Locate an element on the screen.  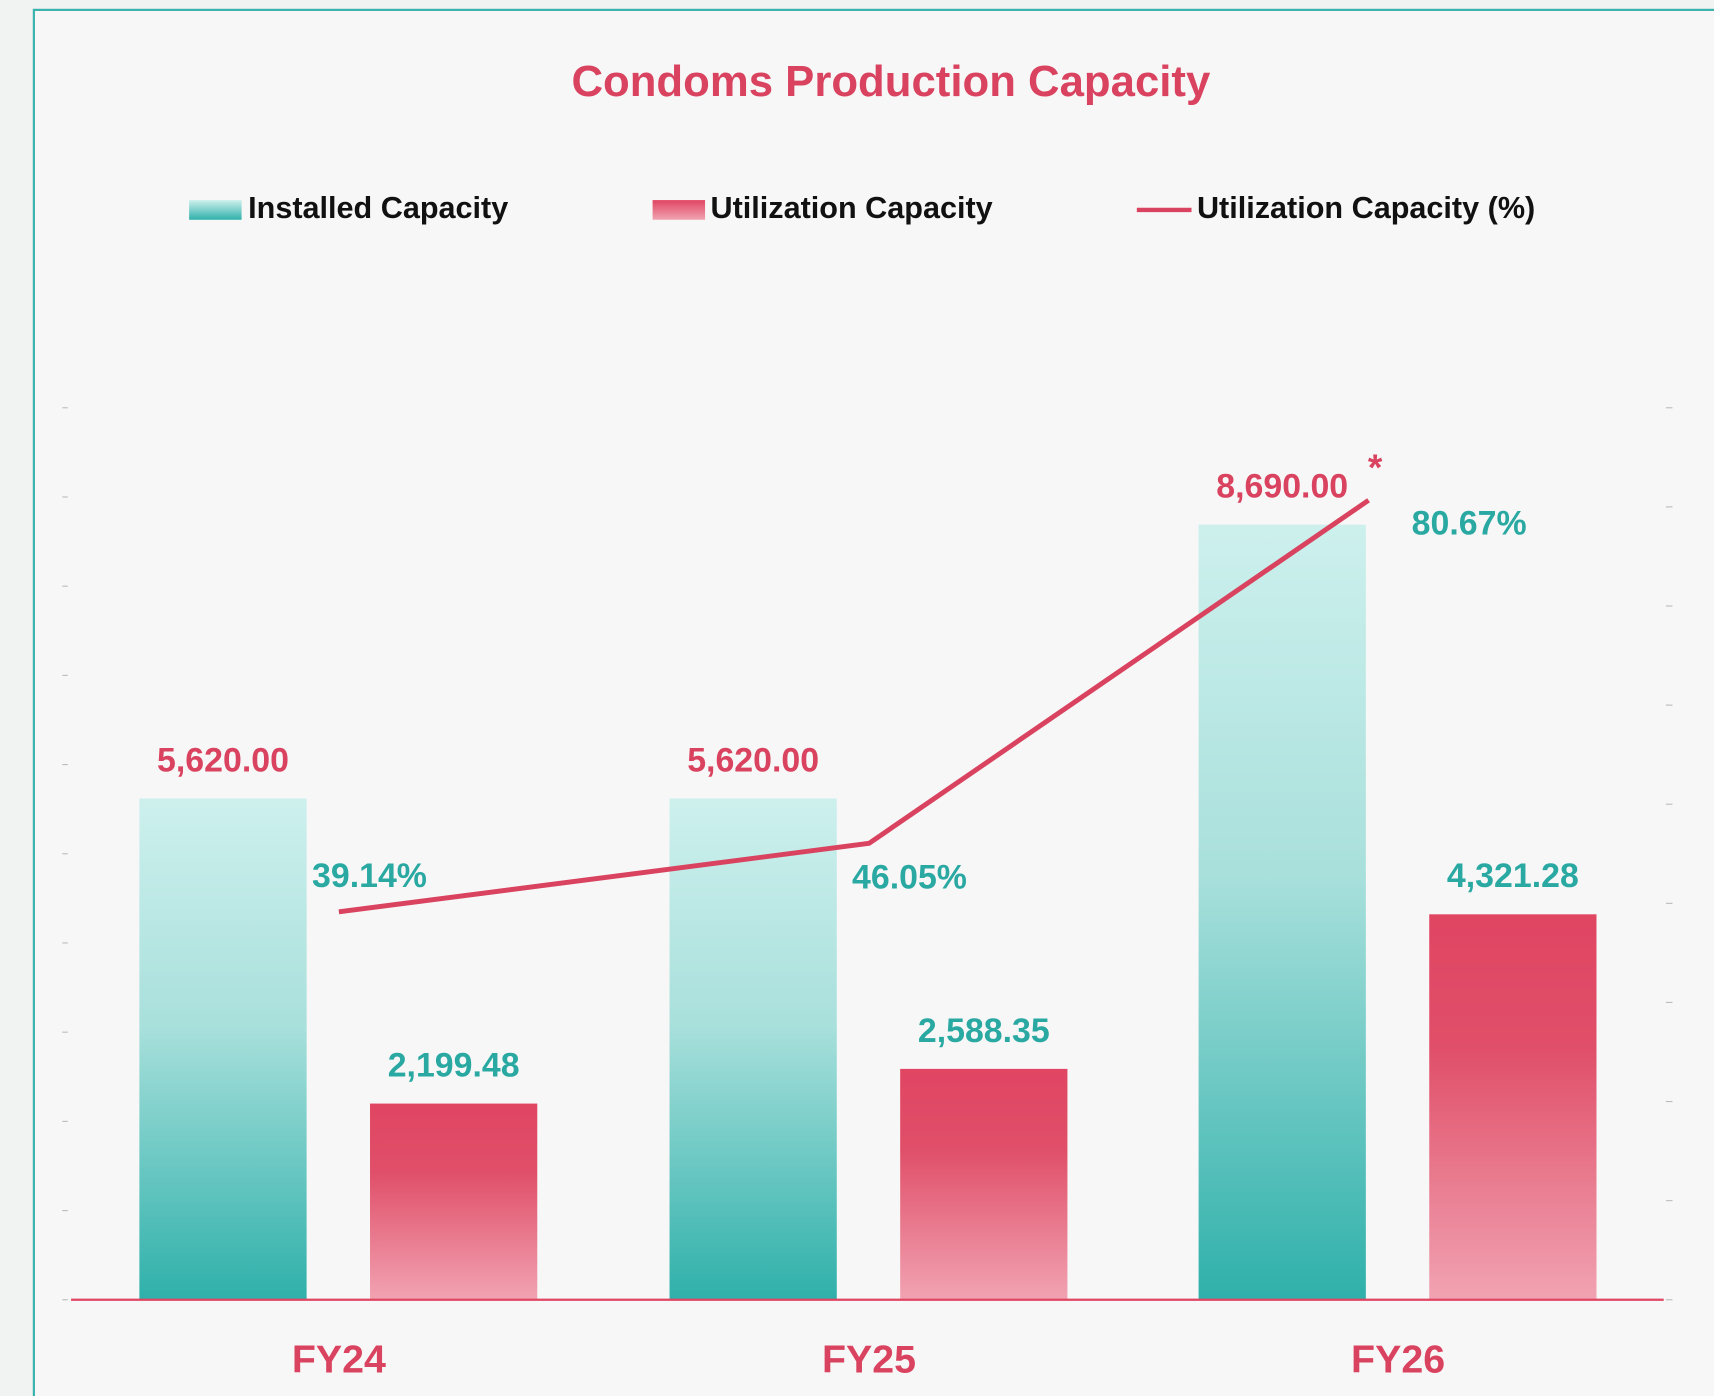
data-label: 46.05% is located at coordinates (909, 877).